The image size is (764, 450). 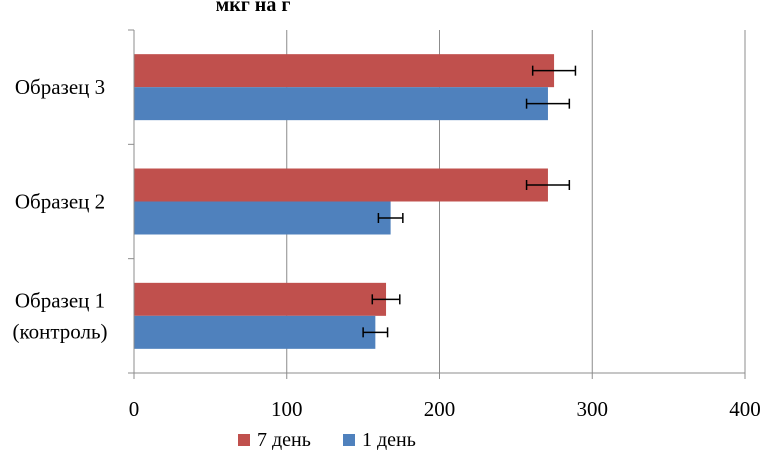 What do you see at coordinates (134, 409) in the screenshot?
I see `x-tick-label-0: 0` at bounding box center [134, 409].